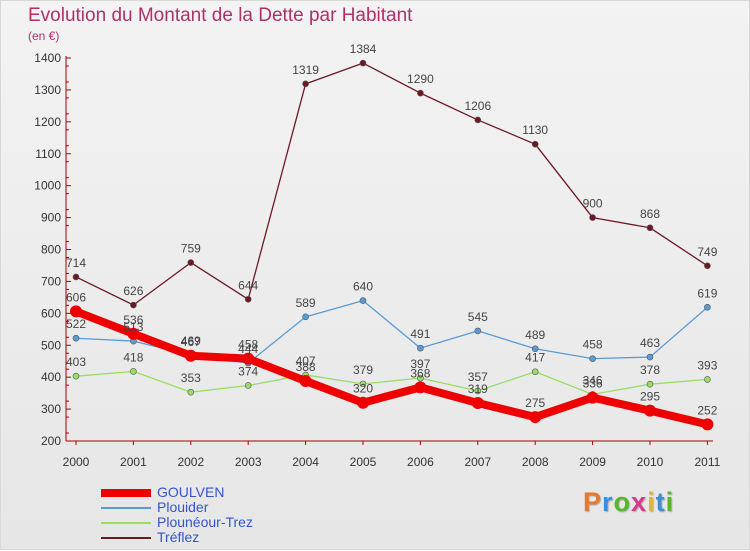 The width and height of the screenshot is (750, 551). I want to click on legend: GOULVEN Plouider Plounéour-Trez Tréflez, so click(226, 514).